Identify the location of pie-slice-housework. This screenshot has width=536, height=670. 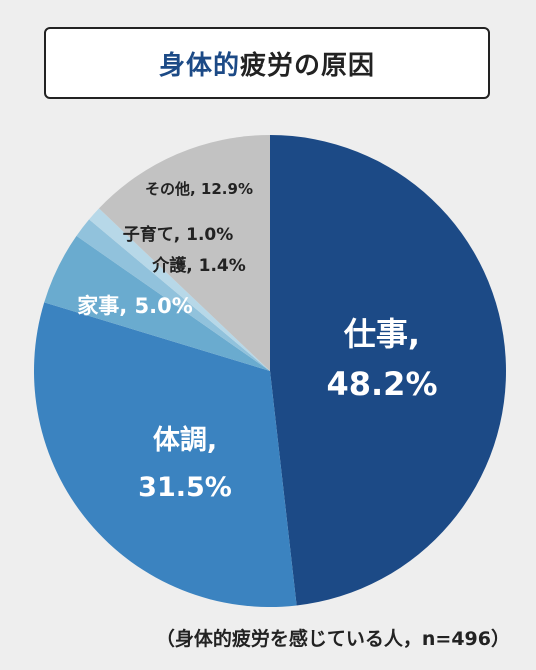
(157, 303).